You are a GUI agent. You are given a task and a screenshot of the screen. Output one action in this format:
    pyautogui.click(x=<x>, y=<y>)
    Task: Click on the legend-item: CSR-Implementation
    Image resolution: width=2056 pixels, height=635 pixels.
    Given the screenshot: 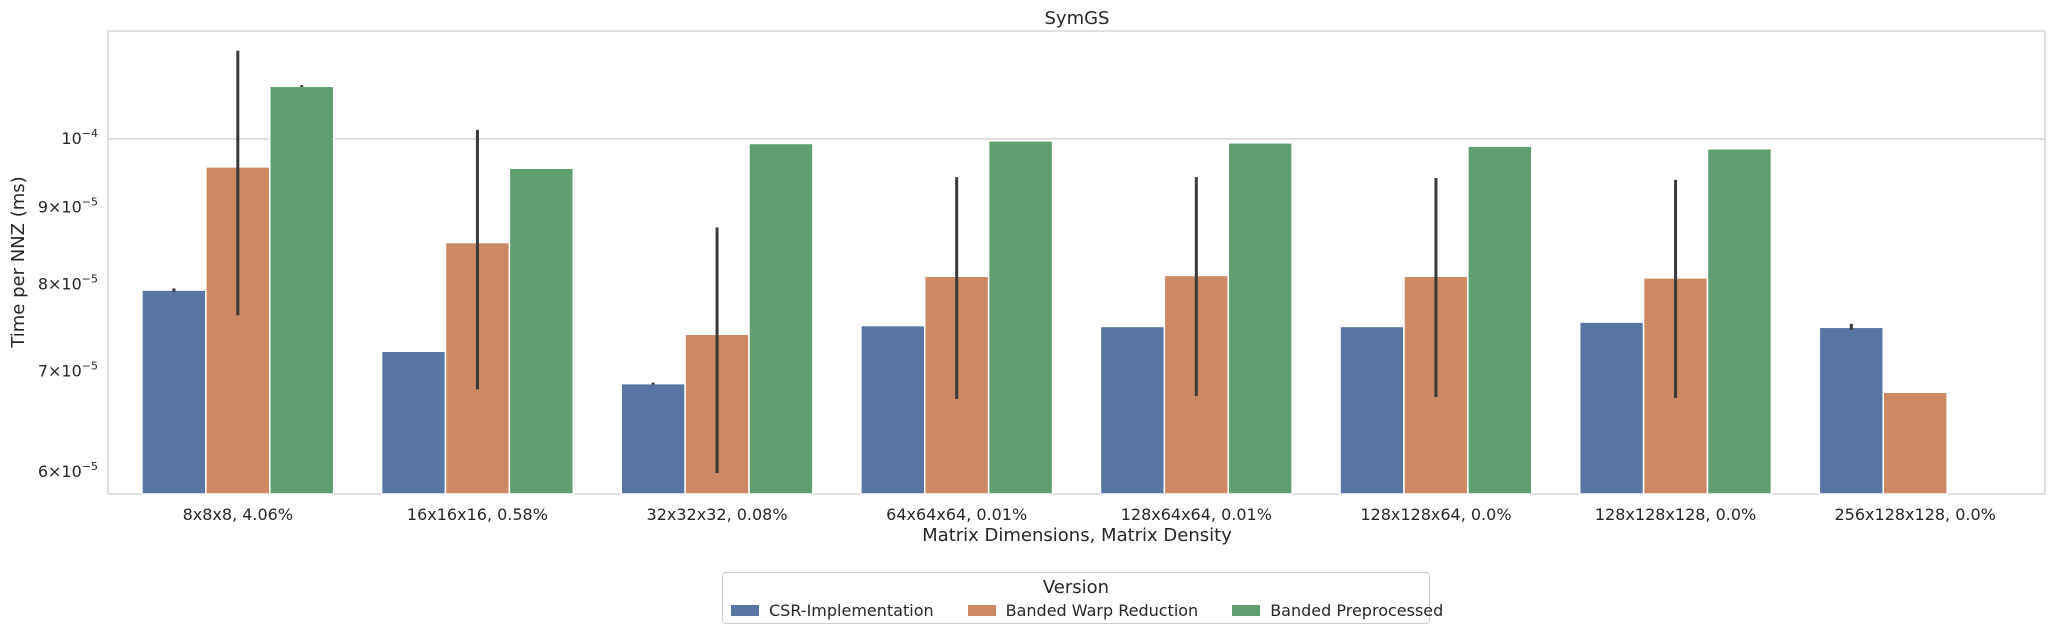 What is the action you would take?
    pyautogui.click(x=832, y=610)
    